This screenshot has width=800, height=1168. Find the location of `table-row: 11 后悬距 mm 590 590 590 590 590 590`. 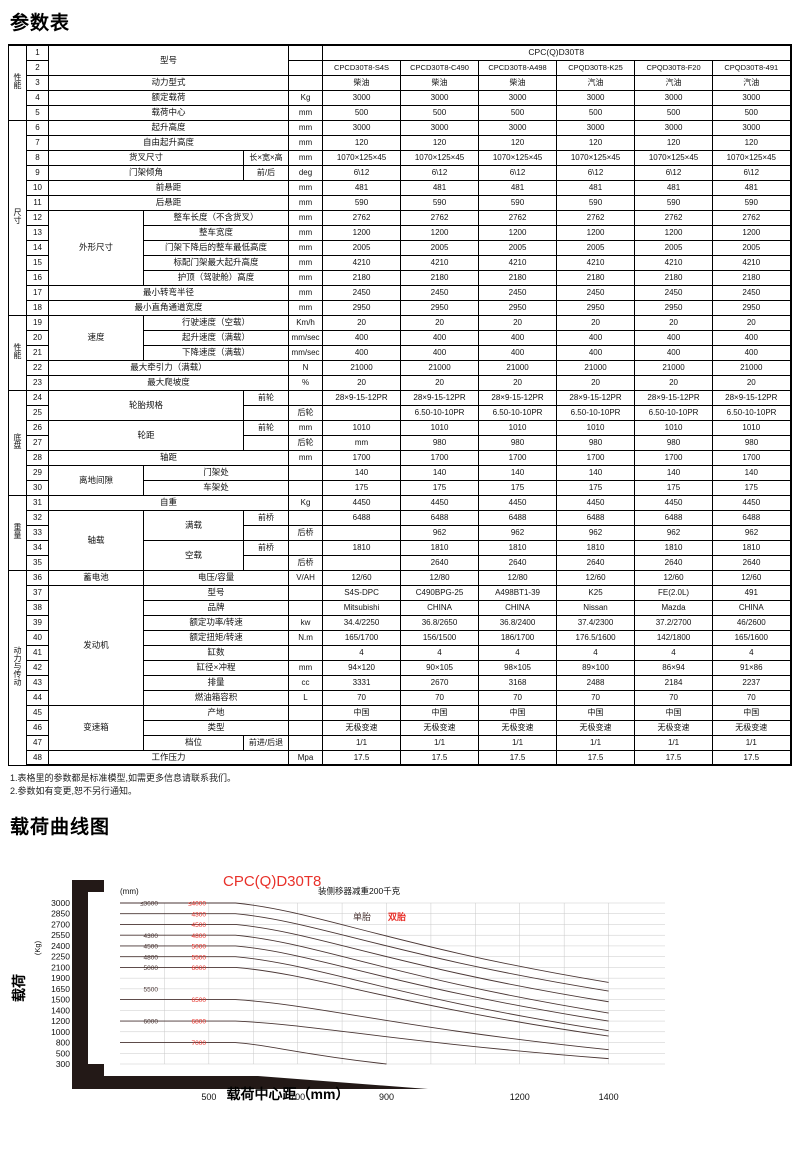

table-row: 11 后悬距 mm 590 590 590 590 590 590 is located at coordinates (400, 202).